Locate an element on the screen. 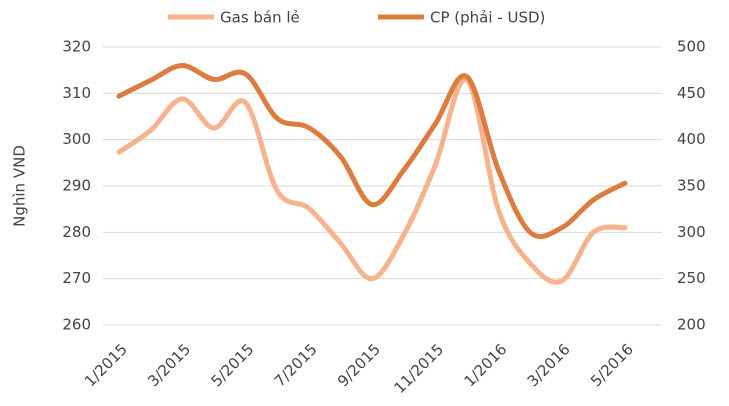 The height and width of the screenshot is (406, 729). y2-tick-label: 250 is located at coordinates (691, 278).